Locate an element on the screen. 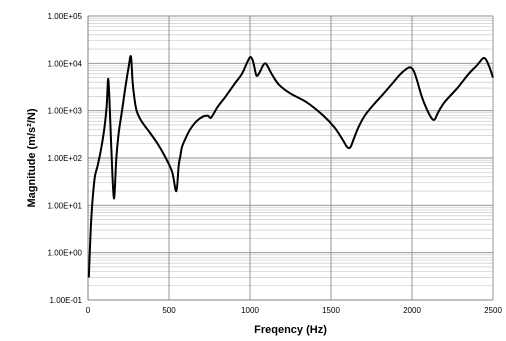 The height and width of the screenshot is (341, 506). y-tick-label: 1.00E-01 is located at coordinates (66, 300).